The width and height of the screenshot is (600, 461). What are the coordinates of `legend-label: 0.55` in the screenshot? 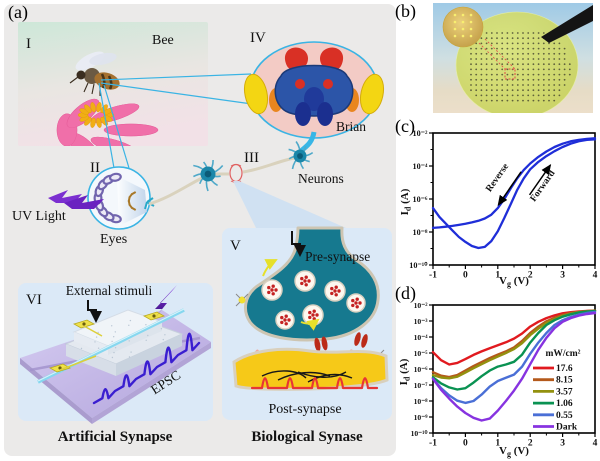 It's located at (564, 416).